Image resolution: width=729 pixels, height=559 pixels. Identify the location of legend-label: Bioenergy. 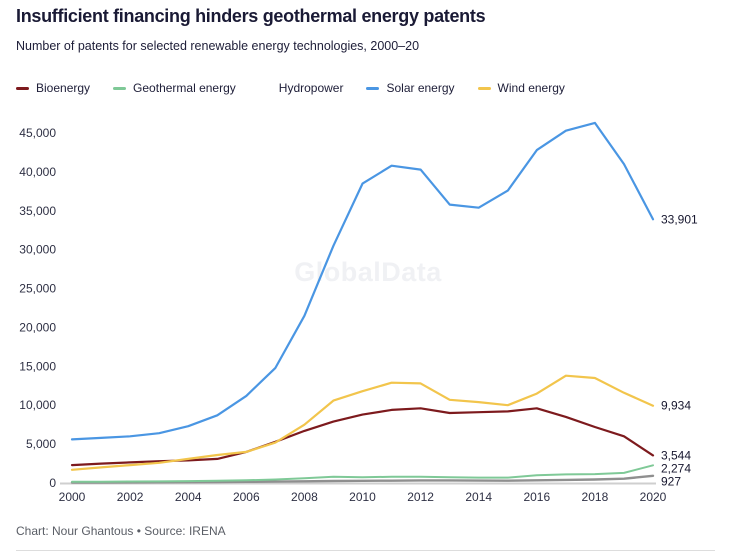
(63, 88).